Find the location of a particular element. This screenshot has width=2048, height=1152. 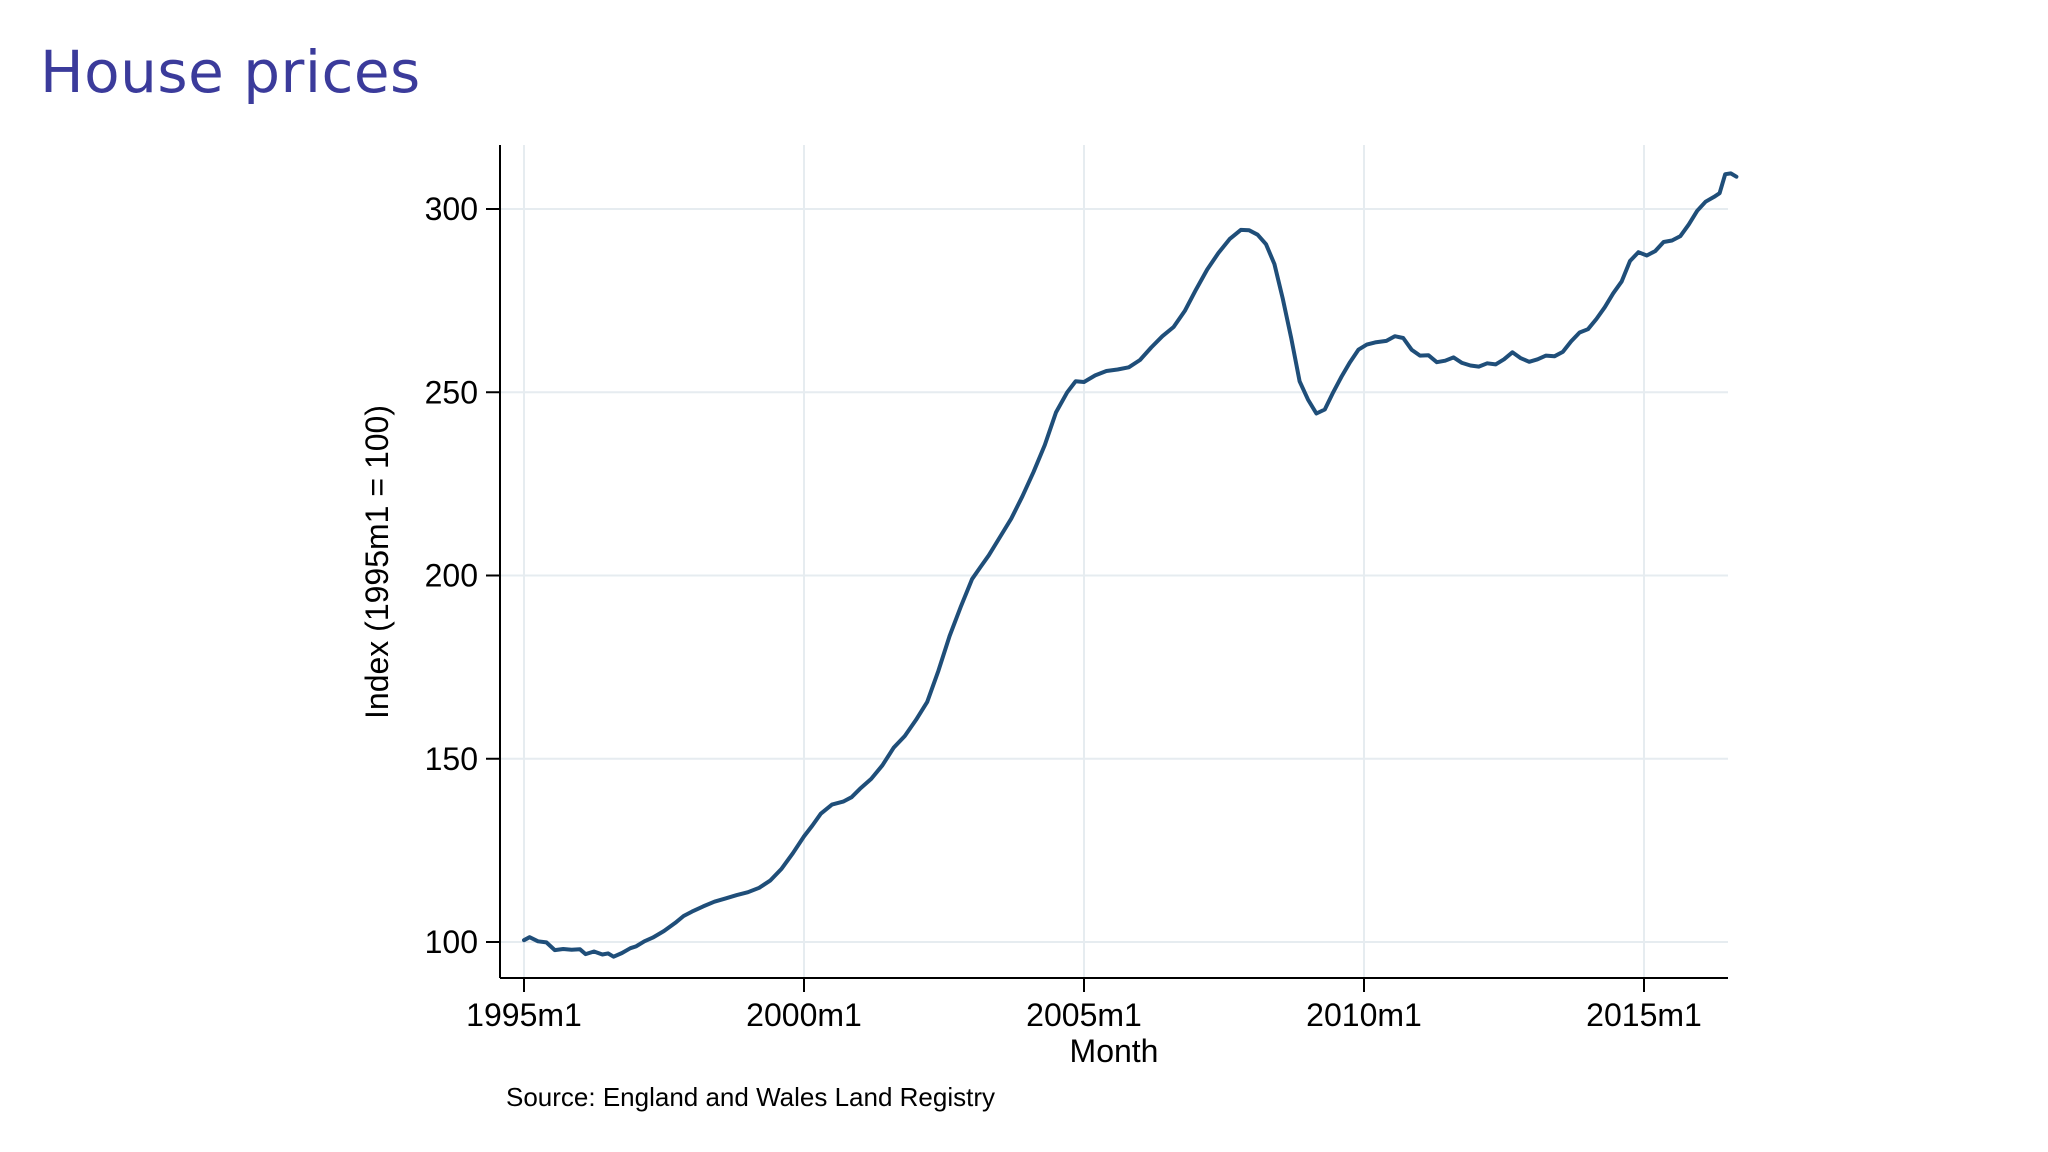

y-tick-label-200: 200 is located at coordinates (451, 576).